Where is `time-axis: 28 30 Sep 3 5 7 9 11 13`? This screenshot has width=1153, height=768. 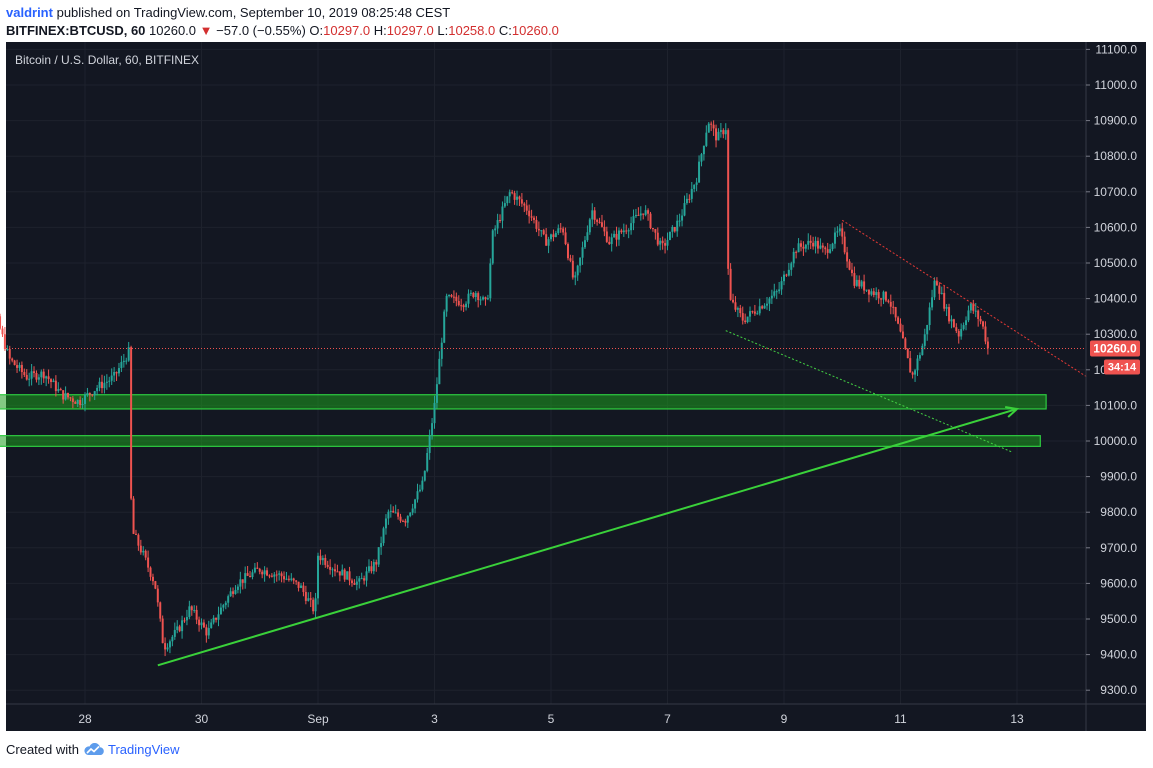
time-axis: 28 30 Sep 3 5 7 9 11 13 is located at coordinates (551, 719).